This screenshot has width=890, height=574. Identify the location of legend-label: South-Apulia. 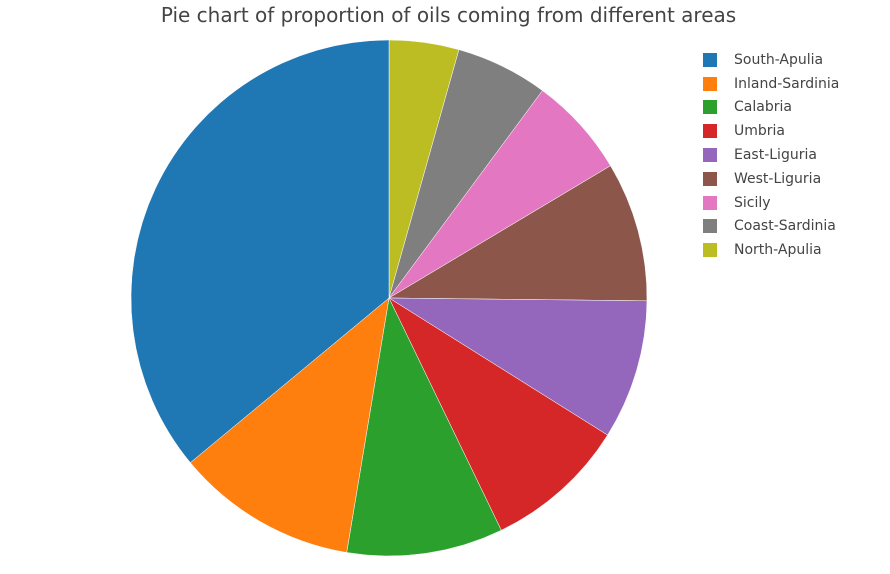
(779, 59).